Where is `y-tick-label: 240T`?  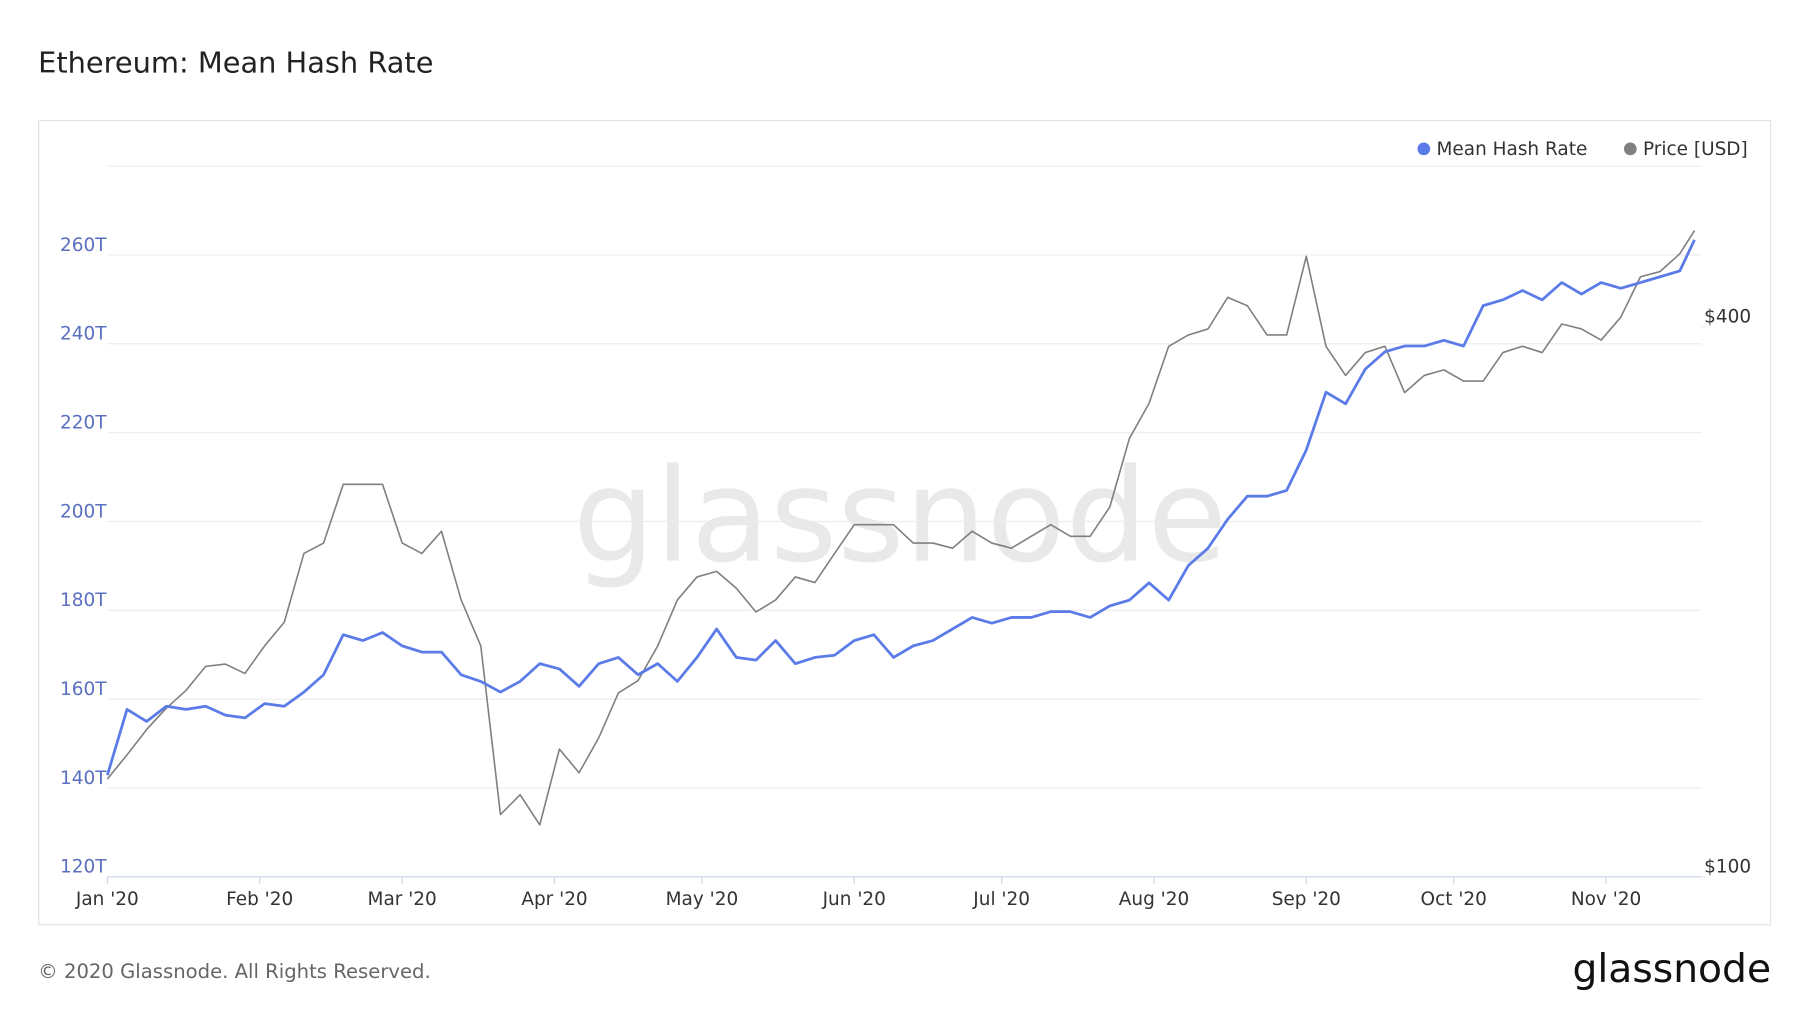 y-tick-label: 240T is located at coordinates (83, 334).